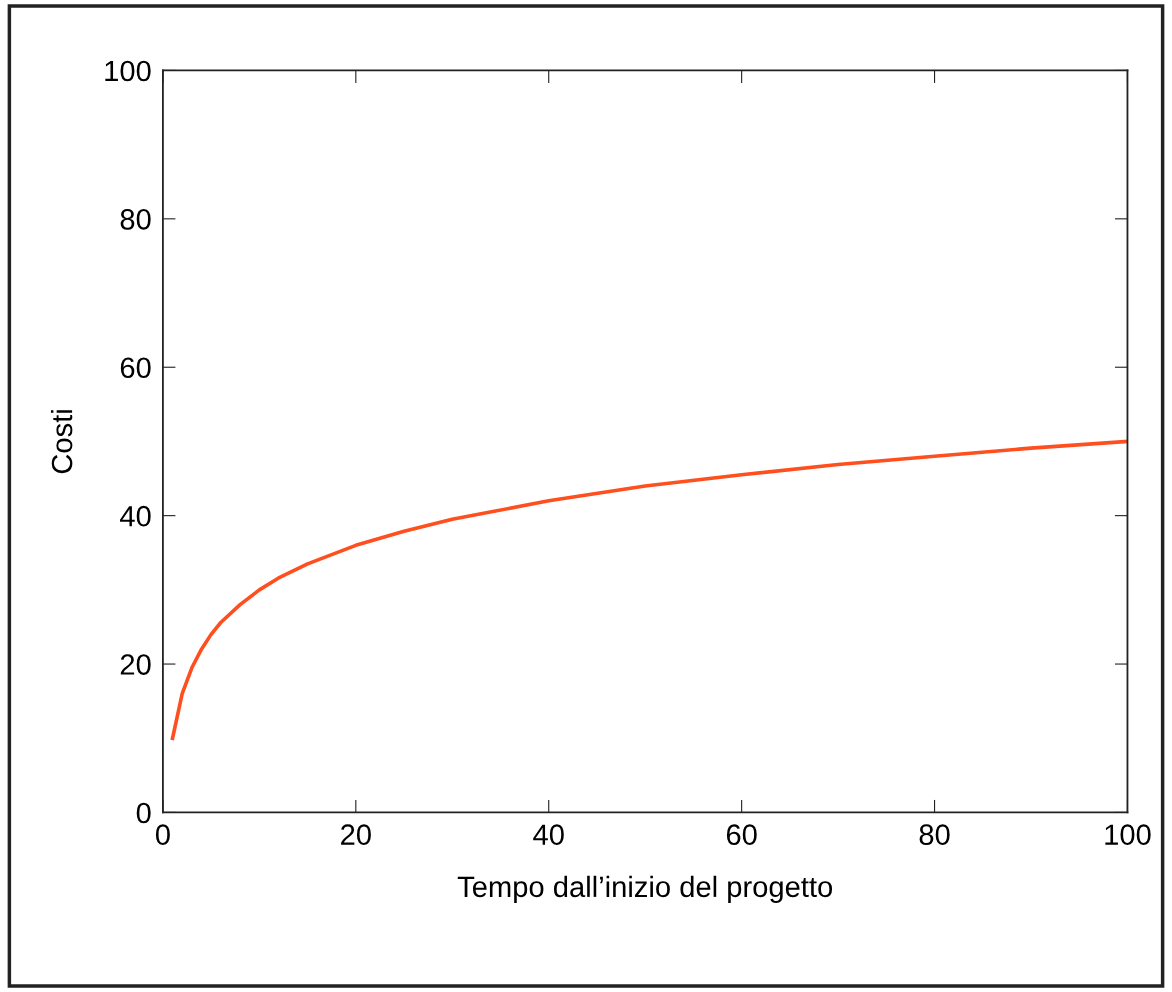 This screenshot has height=992, width=1172. What do you see at coordinates (135, 368) in the screenshot?
I see `y-tick-label: 60` at bounding box center [135, 368].